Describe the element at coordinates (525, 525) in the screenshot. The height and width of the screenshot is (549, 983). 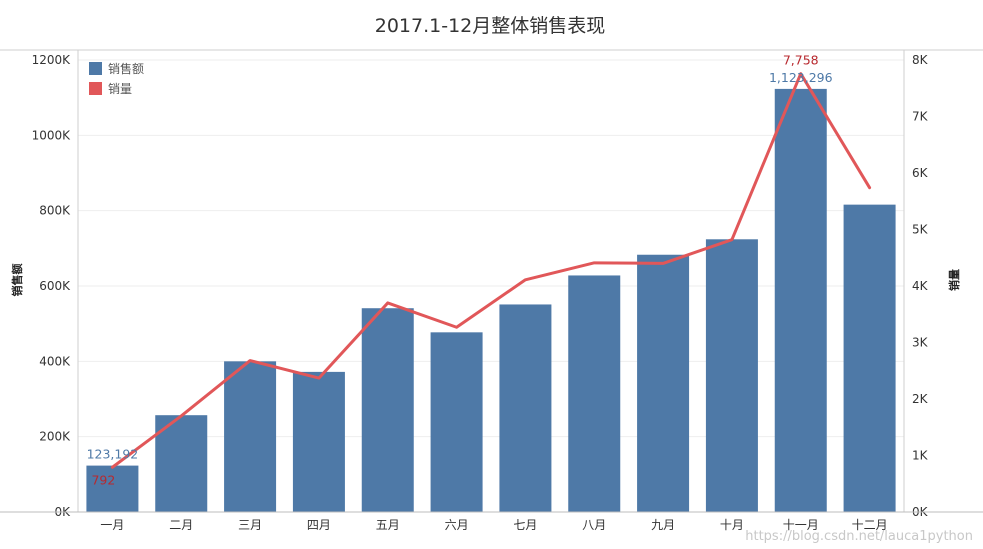
I see `x-tick-label: 七月` at that location.